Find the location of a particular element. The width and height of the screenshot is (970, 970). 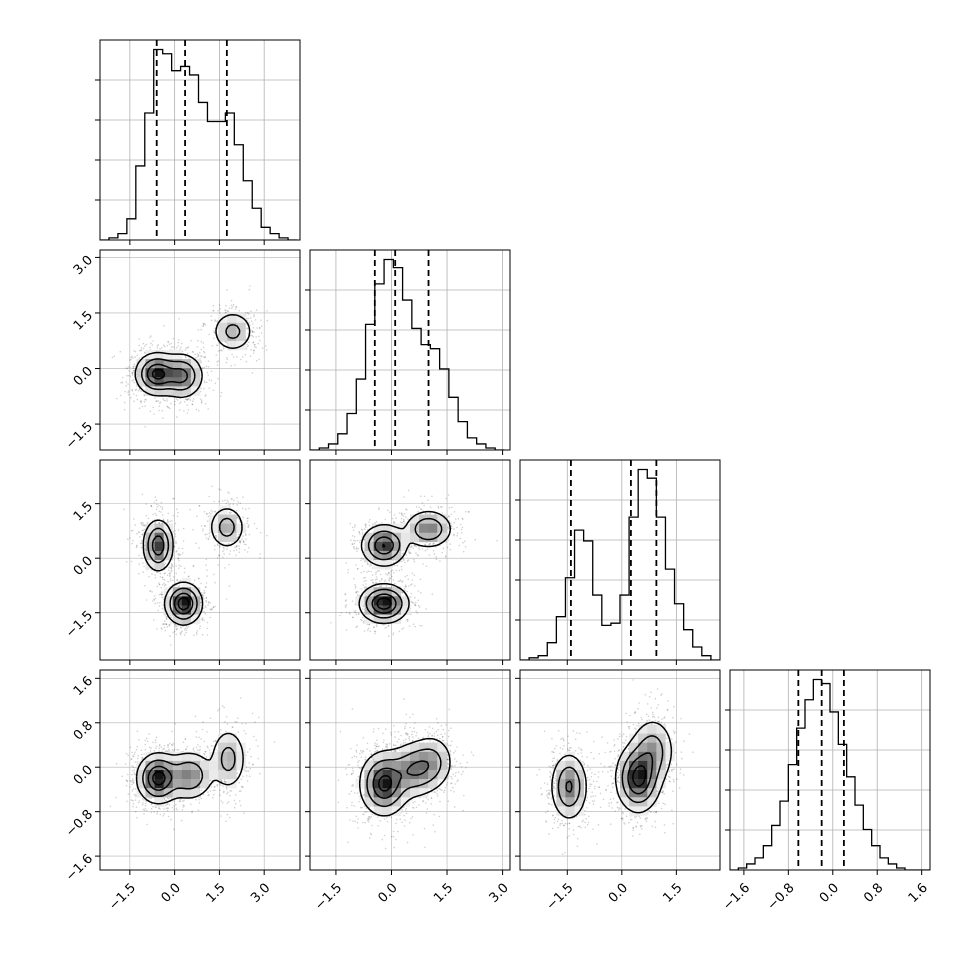

joint-1-2-frame is located at coordinates (410, 560).